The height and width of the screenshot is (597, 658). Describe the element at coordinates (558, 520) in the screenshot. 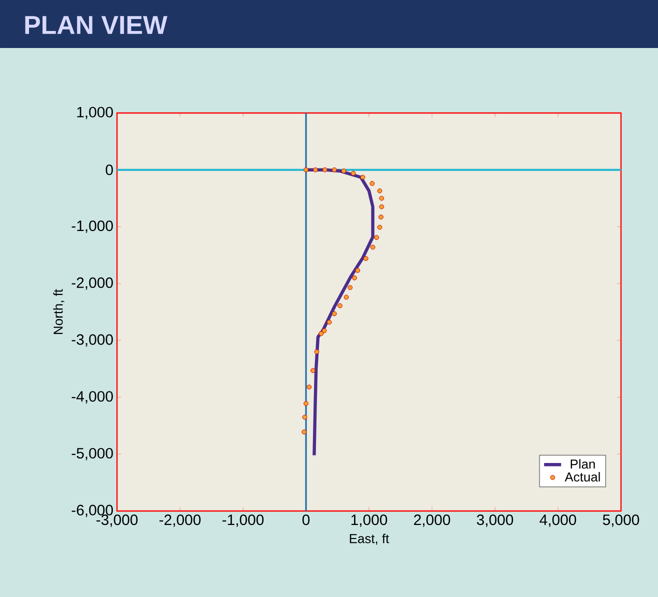

I see `x-tick-label: 4,000` at that location.